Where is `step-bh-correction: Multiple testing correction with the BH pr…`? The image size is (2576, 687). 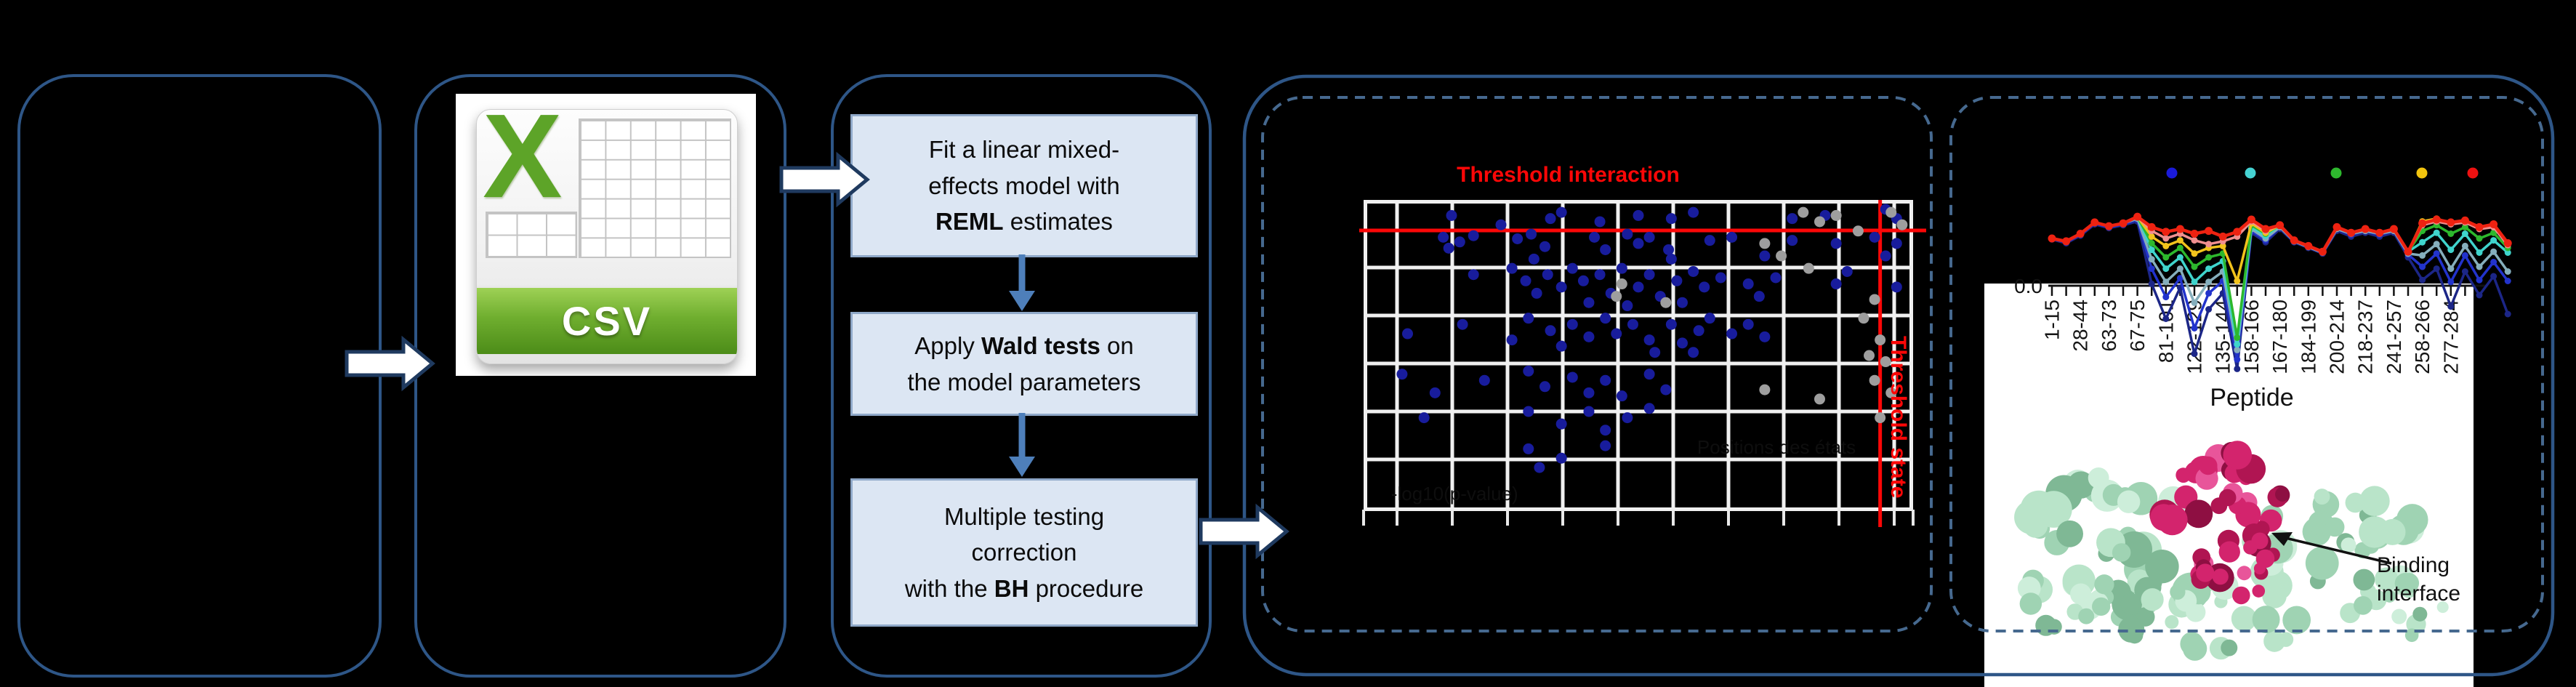
step-bh-correction: Multiple testing correction with the BH pr… is located at coordinates (1024, 552).